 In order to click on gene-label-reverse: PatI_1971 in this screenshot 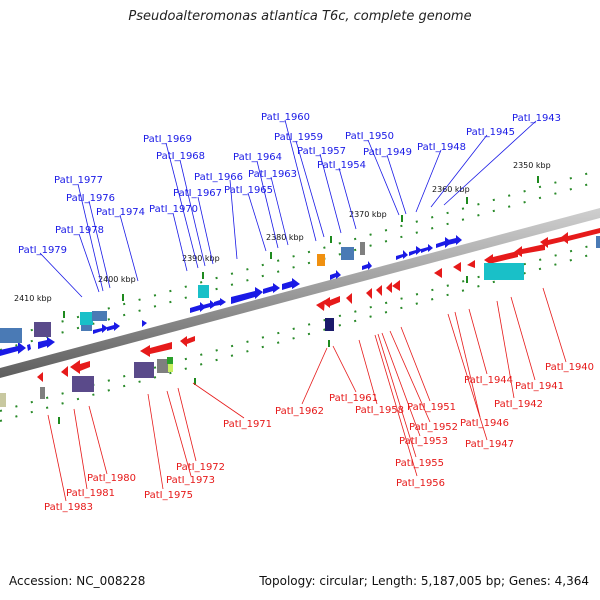, I will do `click(247, 424)`.